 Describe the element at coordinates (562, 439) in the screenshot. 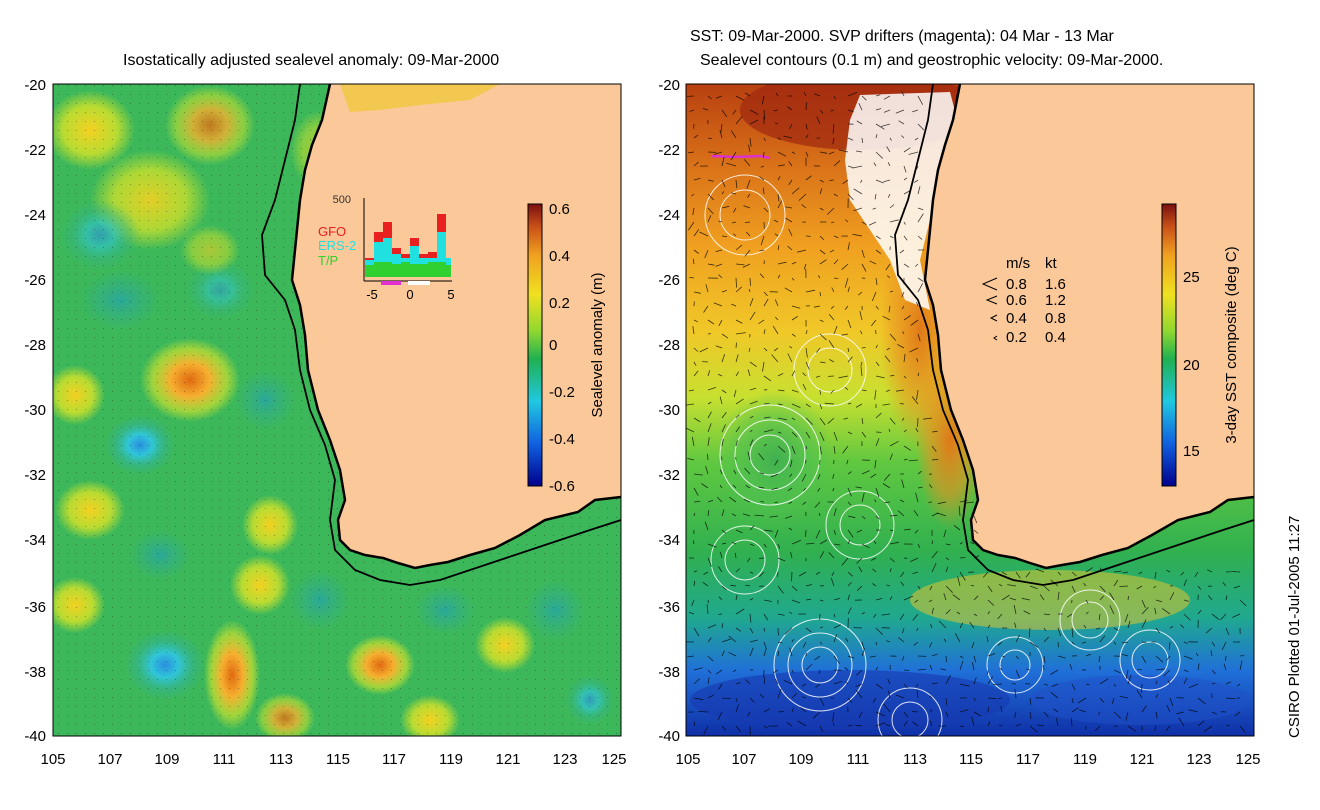

I see `colorbar-tick: -0.4` at that location.